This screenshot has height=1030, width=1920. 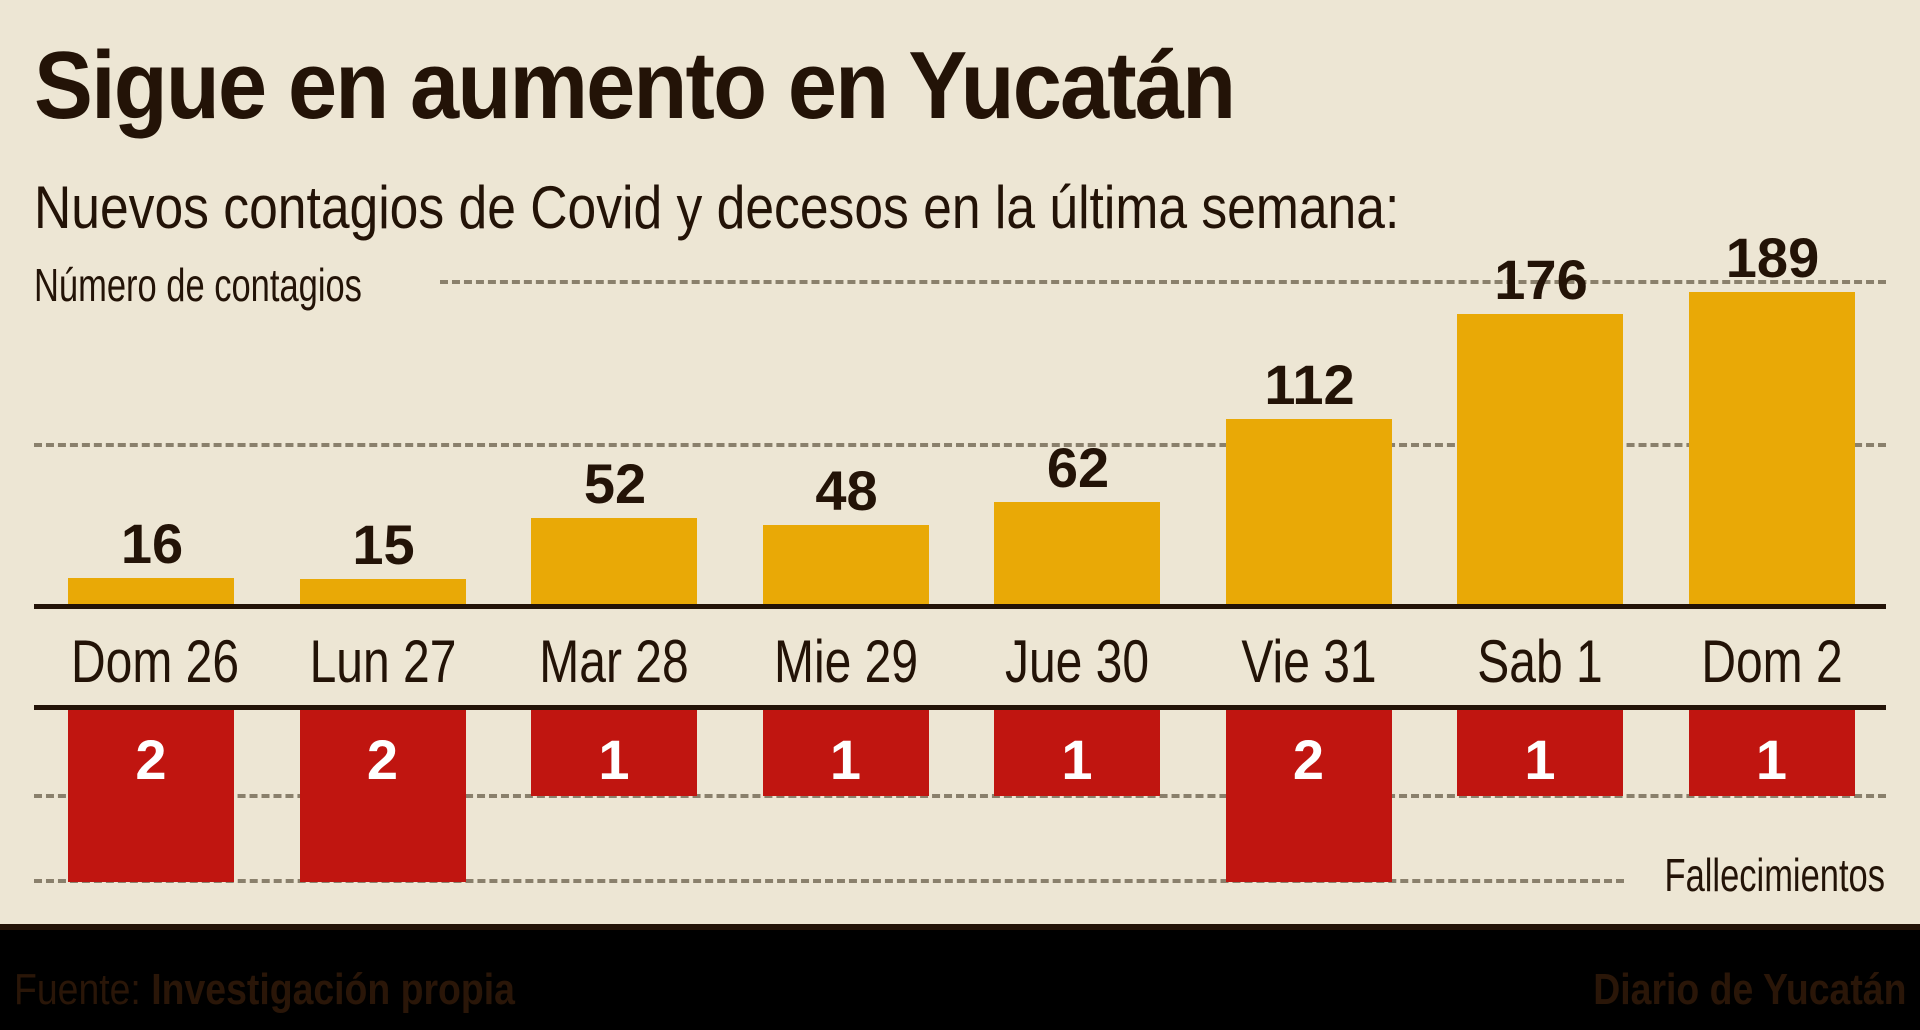 What do you see at coordinates (383, 545) in the screenshot?
I see `contagios-value: 15` at bounding box center [383, 545].